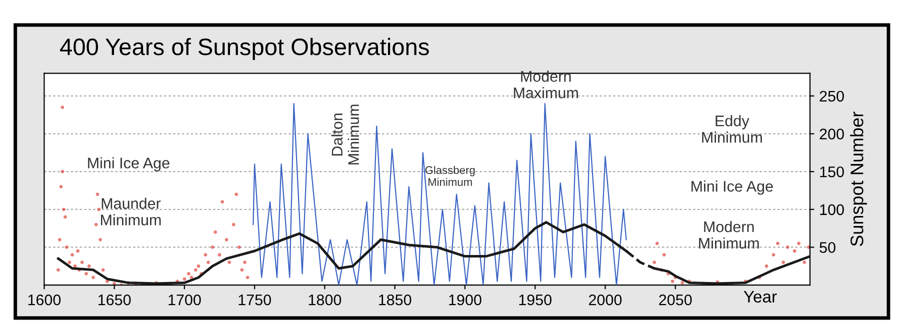 This screenshot has width=902, height=333. Describe the element at coordinates (244, 49) in the screenshot. I see `chart-title: 400 Years of Sunspot Observations` at that location.